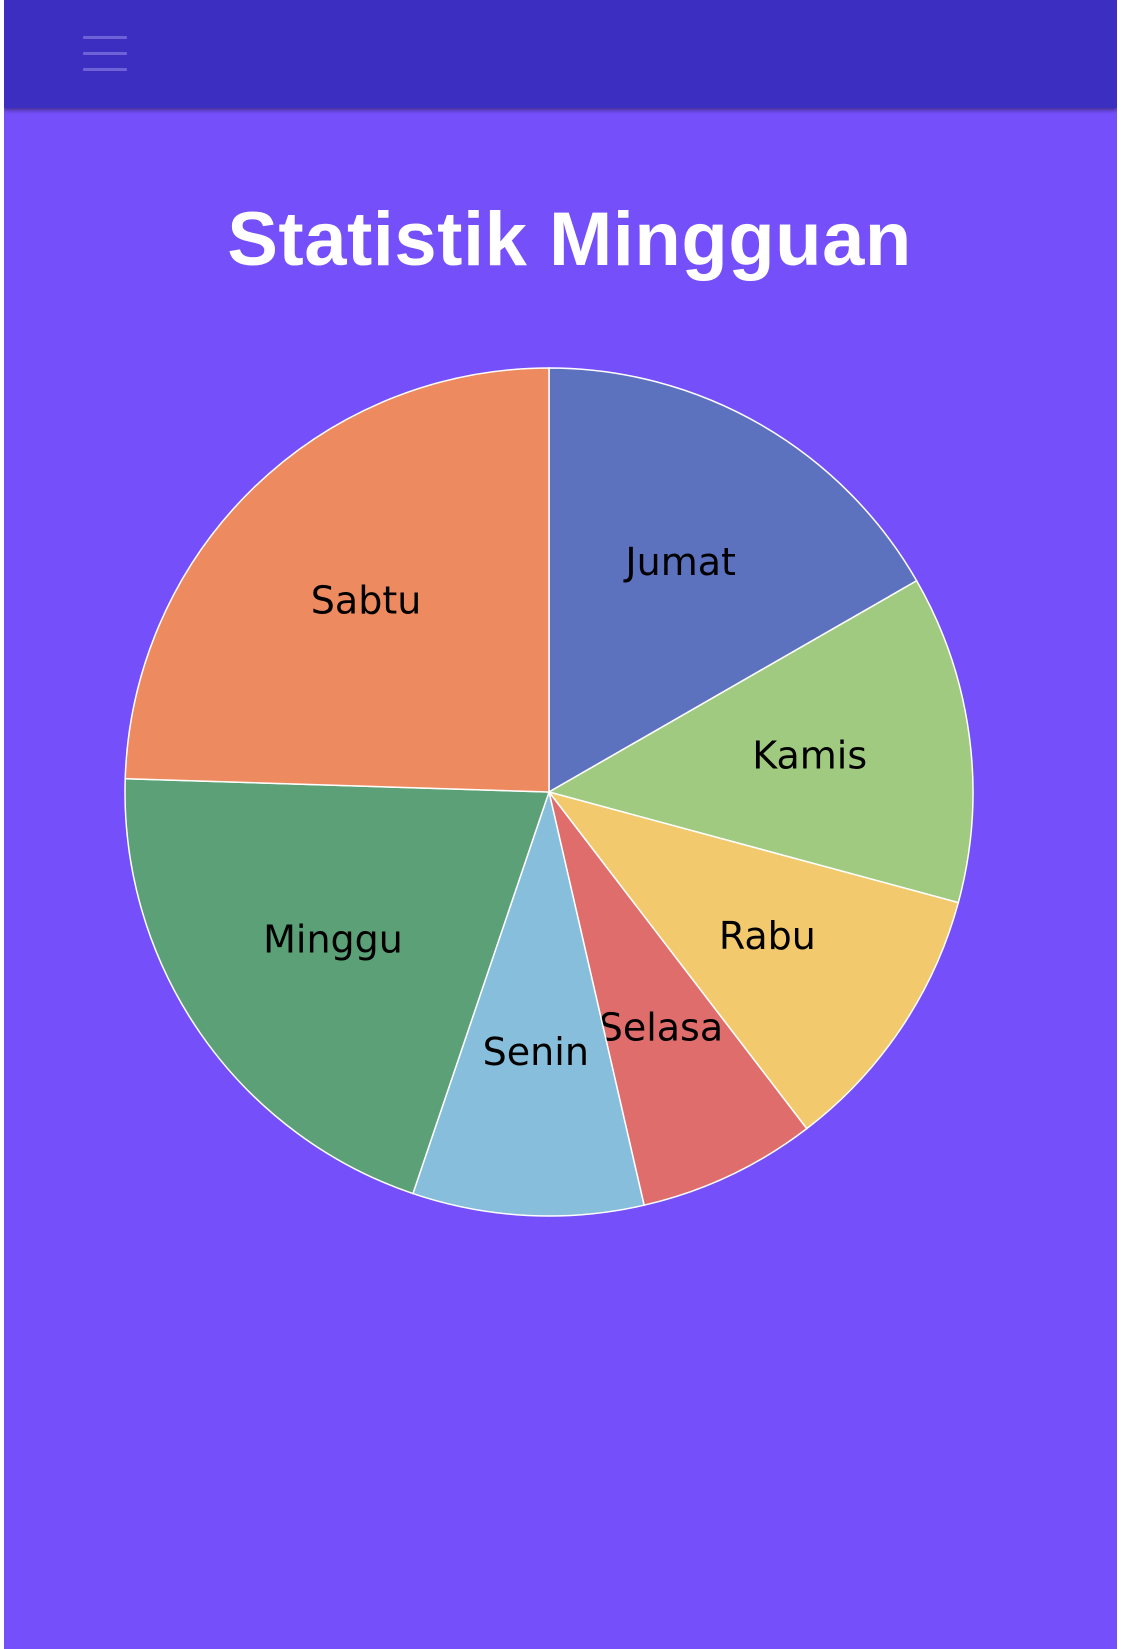  Describe the element at coordinates (333, 939) in the screenshot. I see `slice-label-minggu: Minggu` at that location.